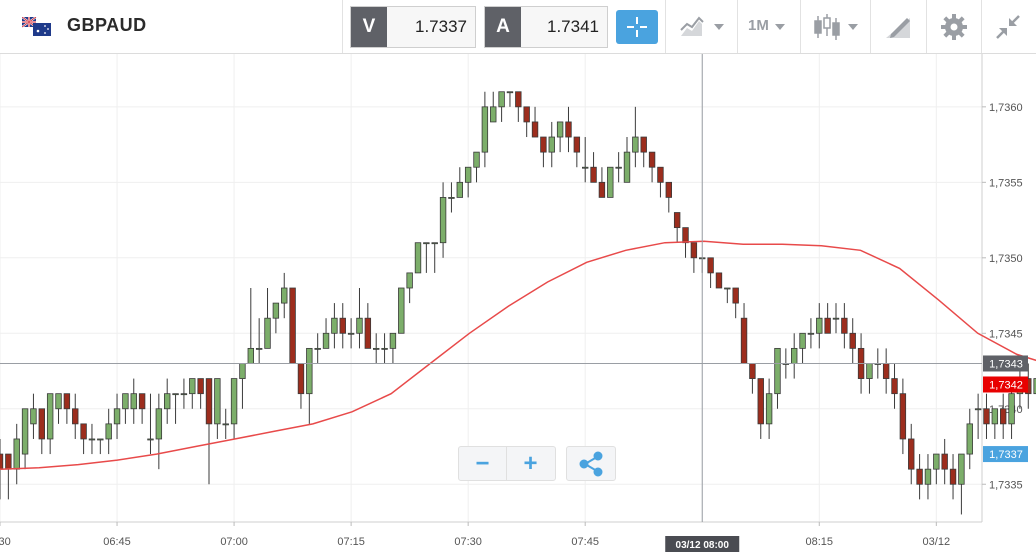 The width and height of the screenshot is (1036, 556). I want to click on crosshair-icon, so click(637, 27).